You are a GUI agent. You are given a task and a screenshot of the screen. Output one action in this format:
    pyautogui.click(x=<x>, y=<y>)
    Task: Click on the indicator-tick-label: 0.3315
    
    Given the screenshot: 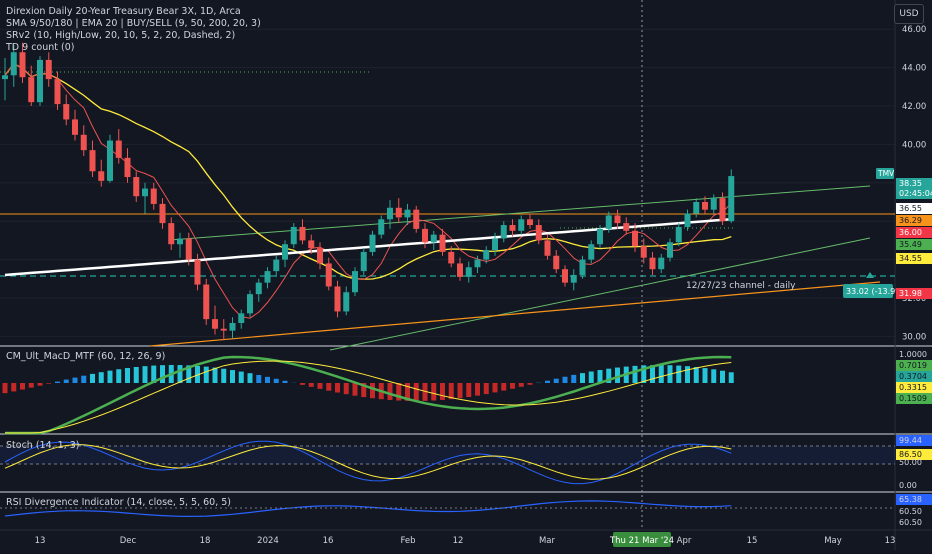 What is the action you would take?
    pyautogui.click(x=913, y=387)
    